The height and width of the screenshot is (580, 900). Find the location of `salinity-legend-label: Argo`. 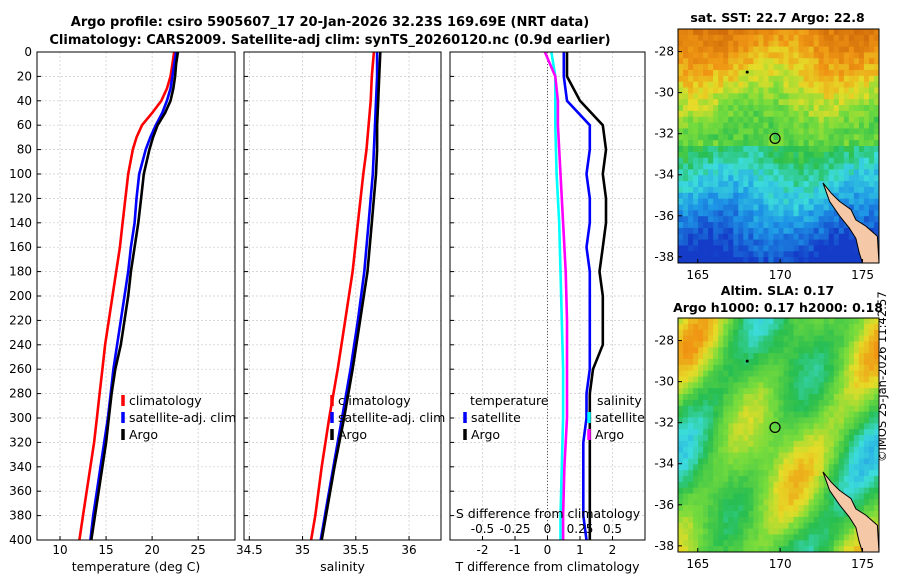

salinity-legend-label: Argo is located at coordinates (352, 434).